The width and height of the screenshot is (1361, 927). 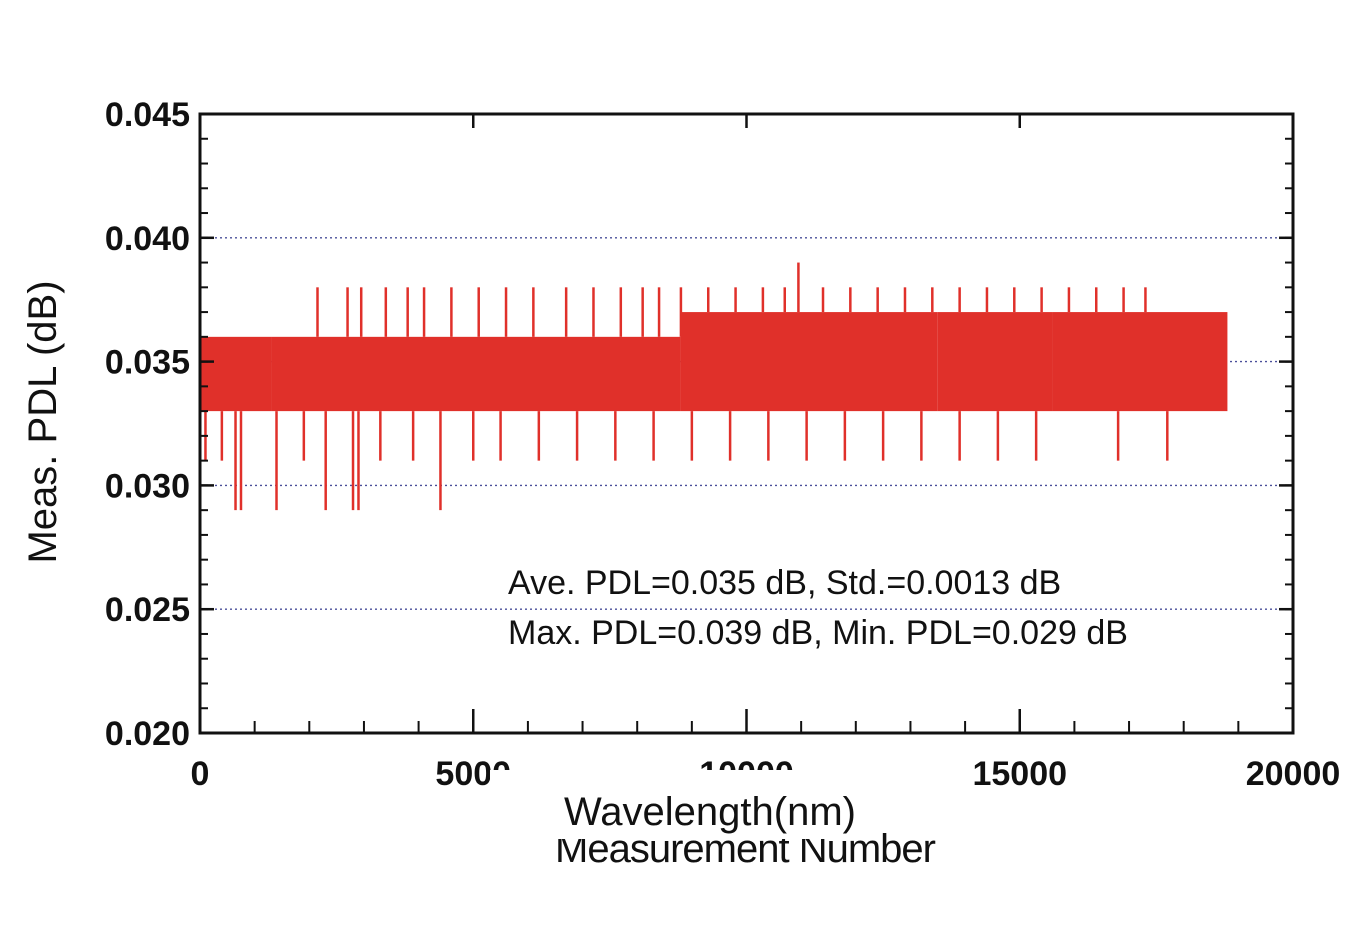 What do you see at coordinates (147, 610) in the screenshot?
I see `y-tick-label: 0.025` at bounding box center [147, 610].